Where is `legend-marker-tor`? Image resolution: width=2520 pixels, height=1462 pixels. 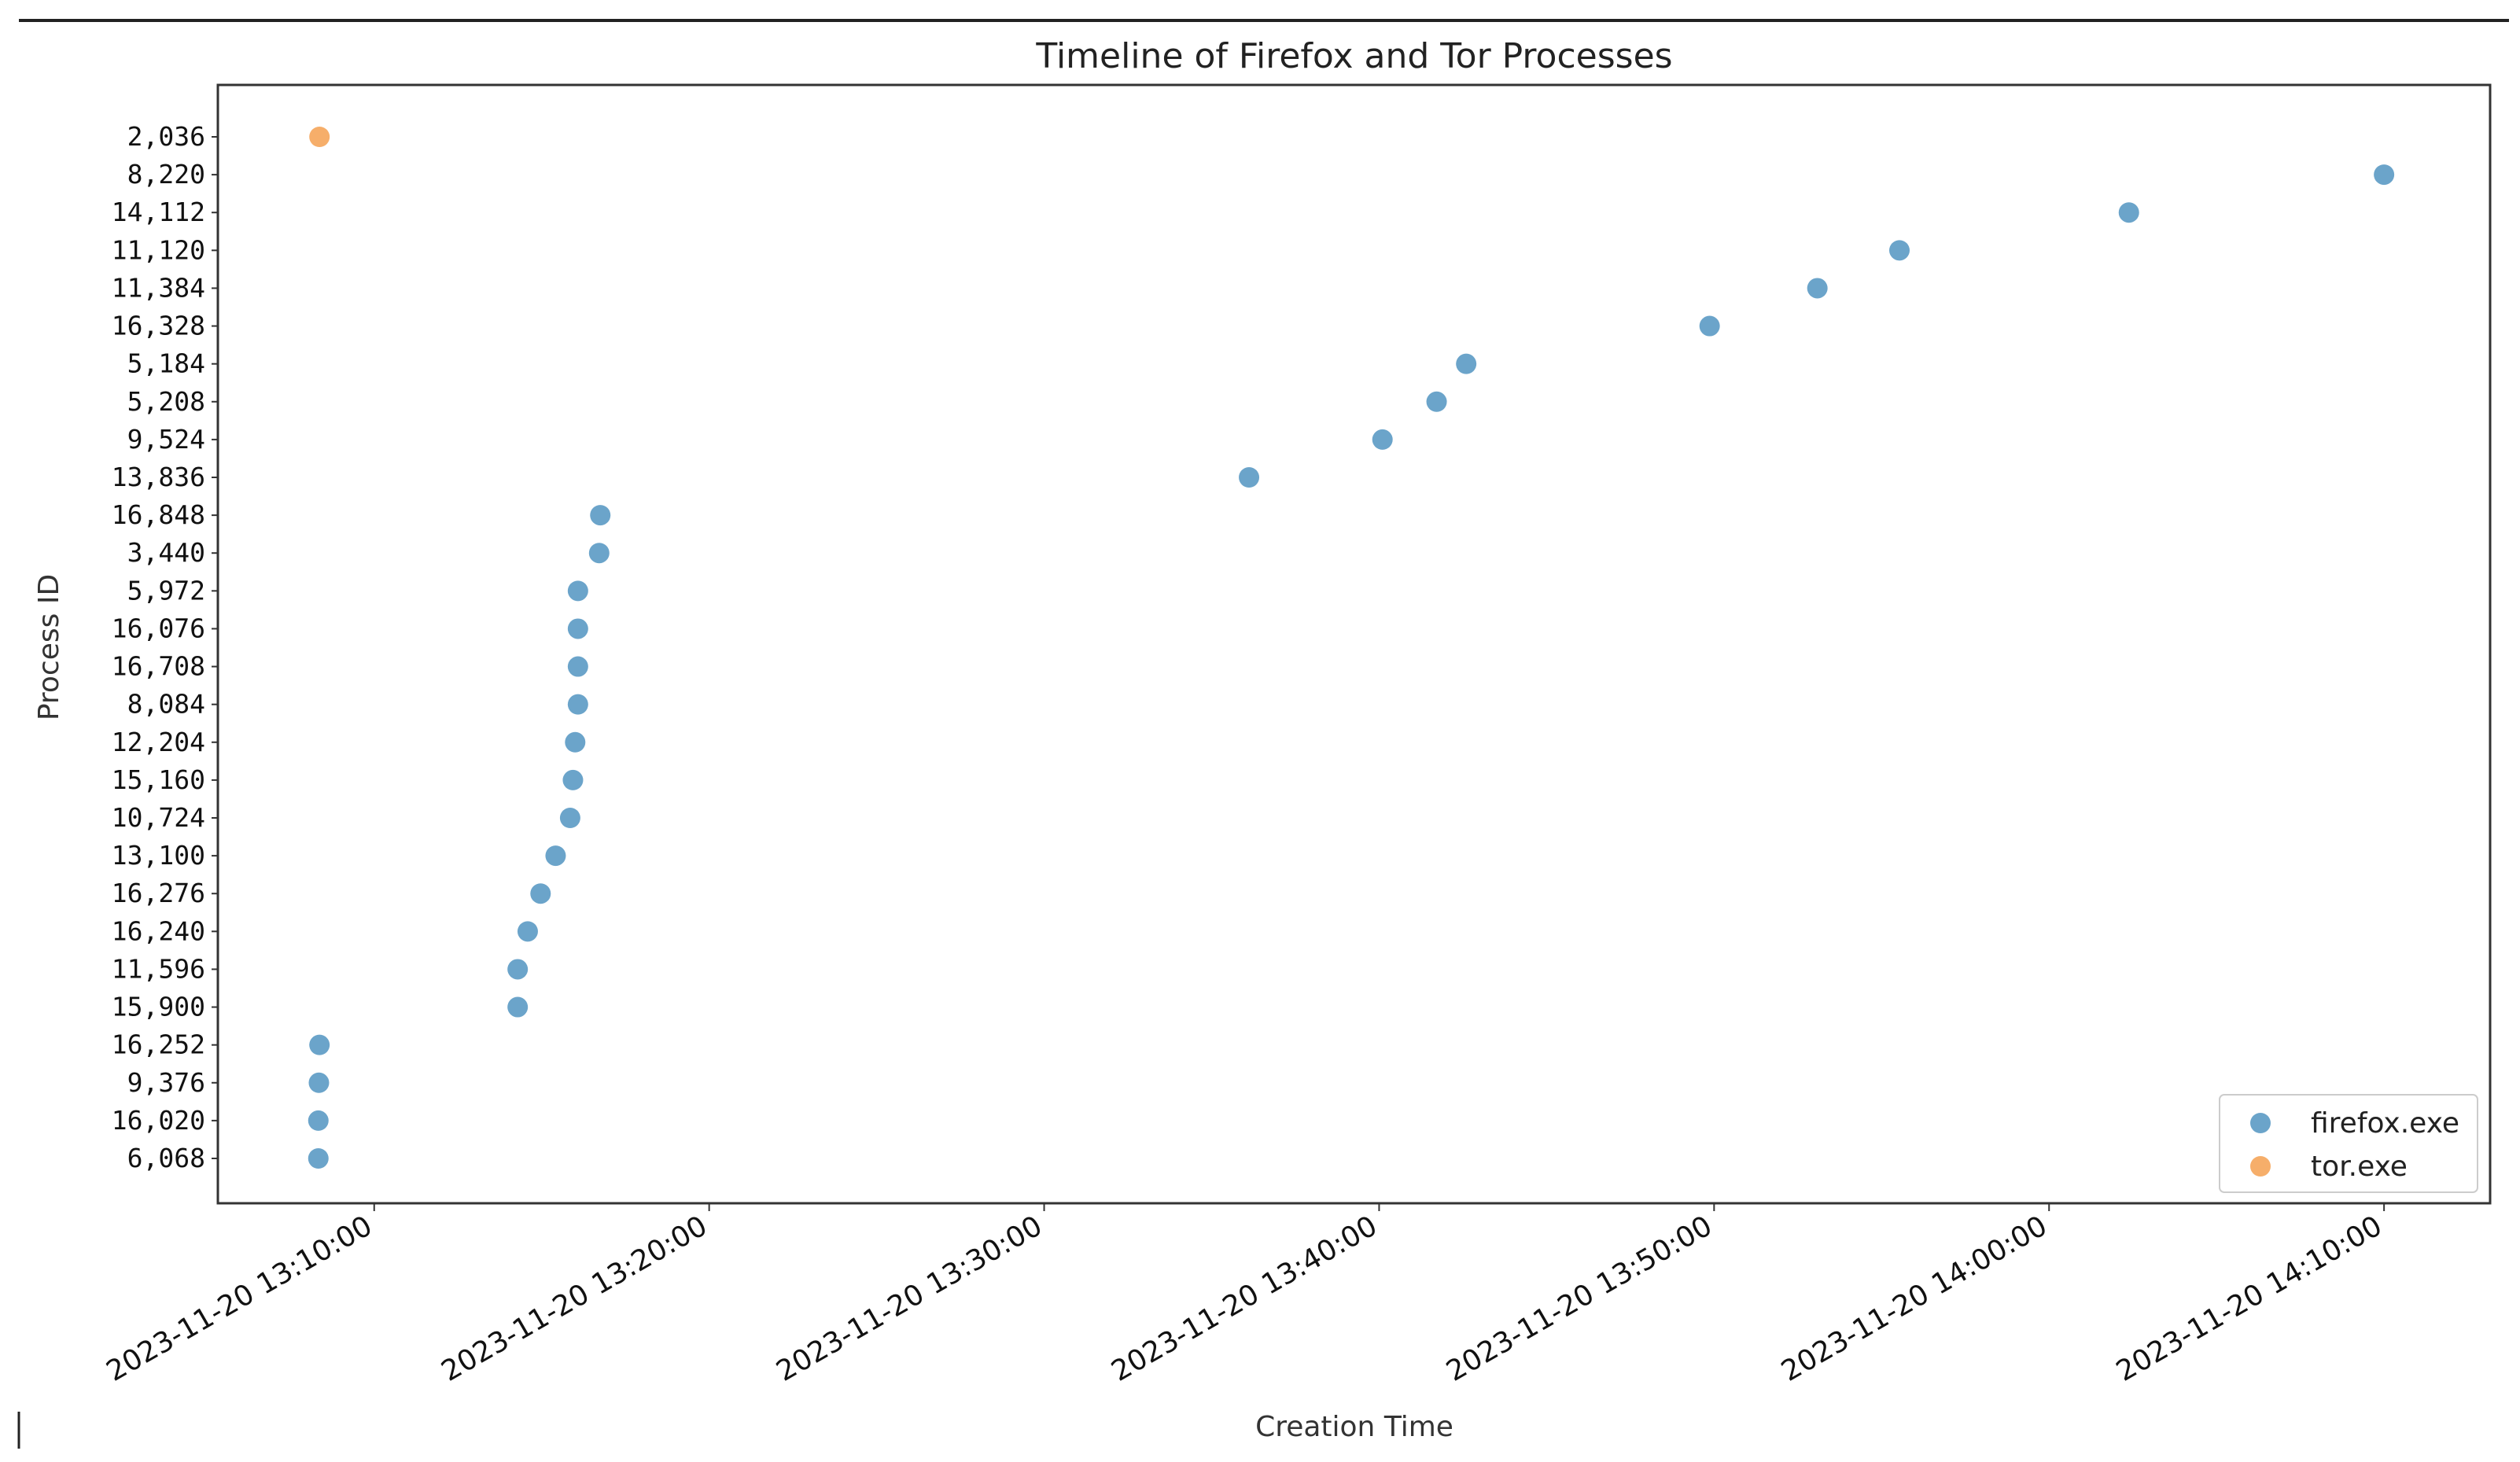 legend-marker-tor is located at coordinates (2260, 1166).